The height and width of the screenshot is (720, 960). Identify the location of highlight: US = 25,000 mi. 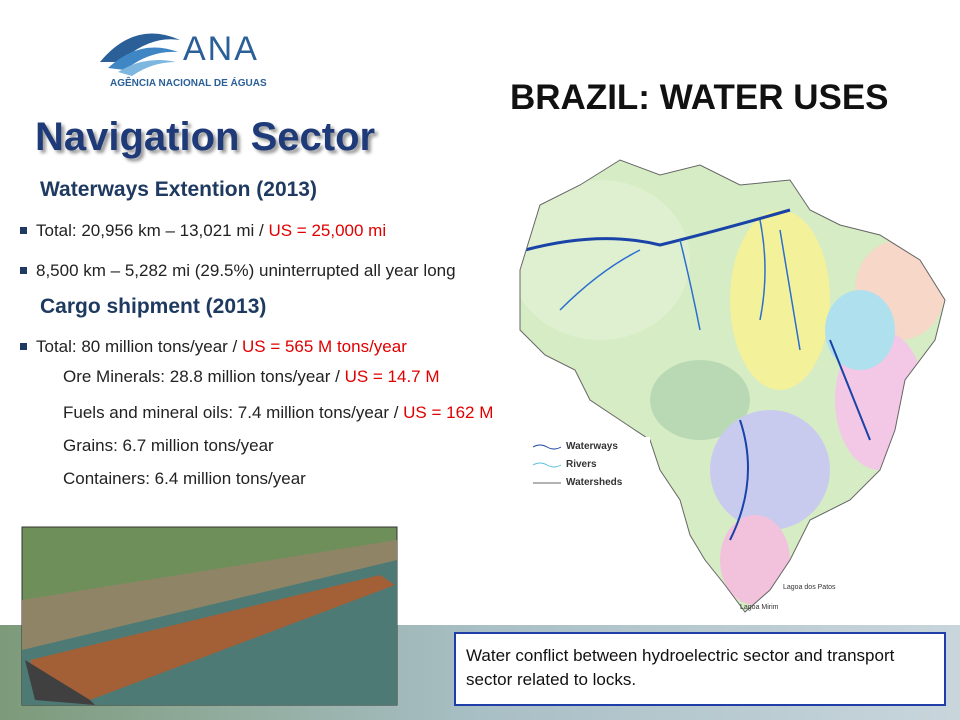
(327, 230).